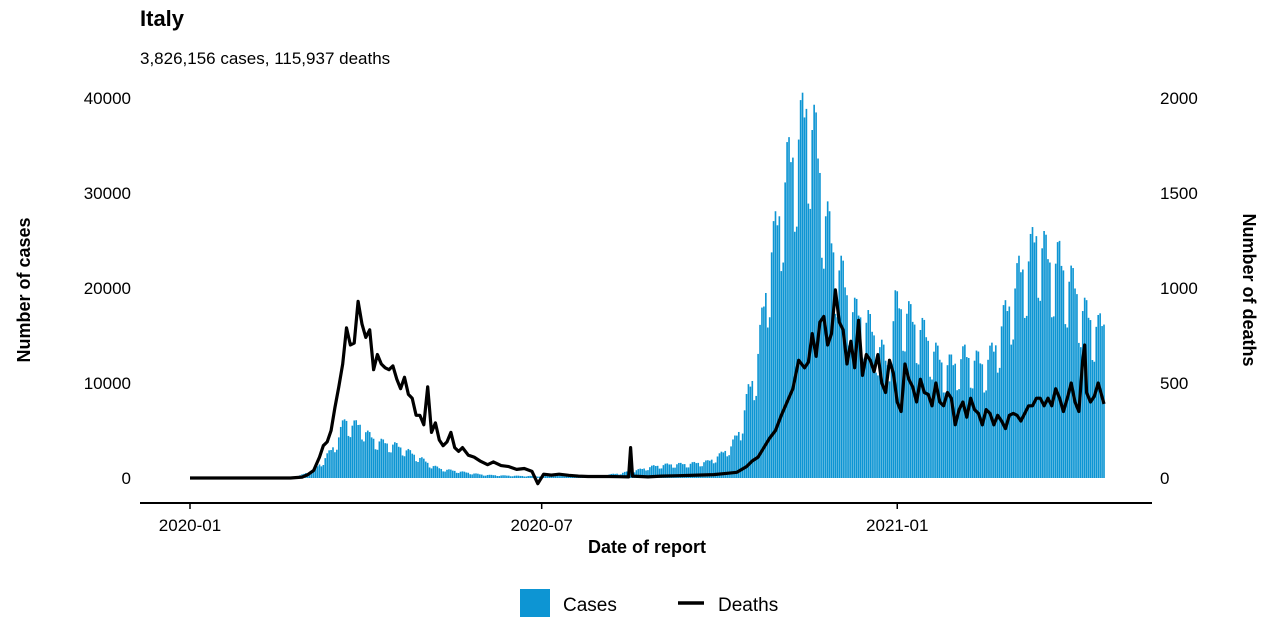  I want to click on chart-title: Italy, so click(162, 18).